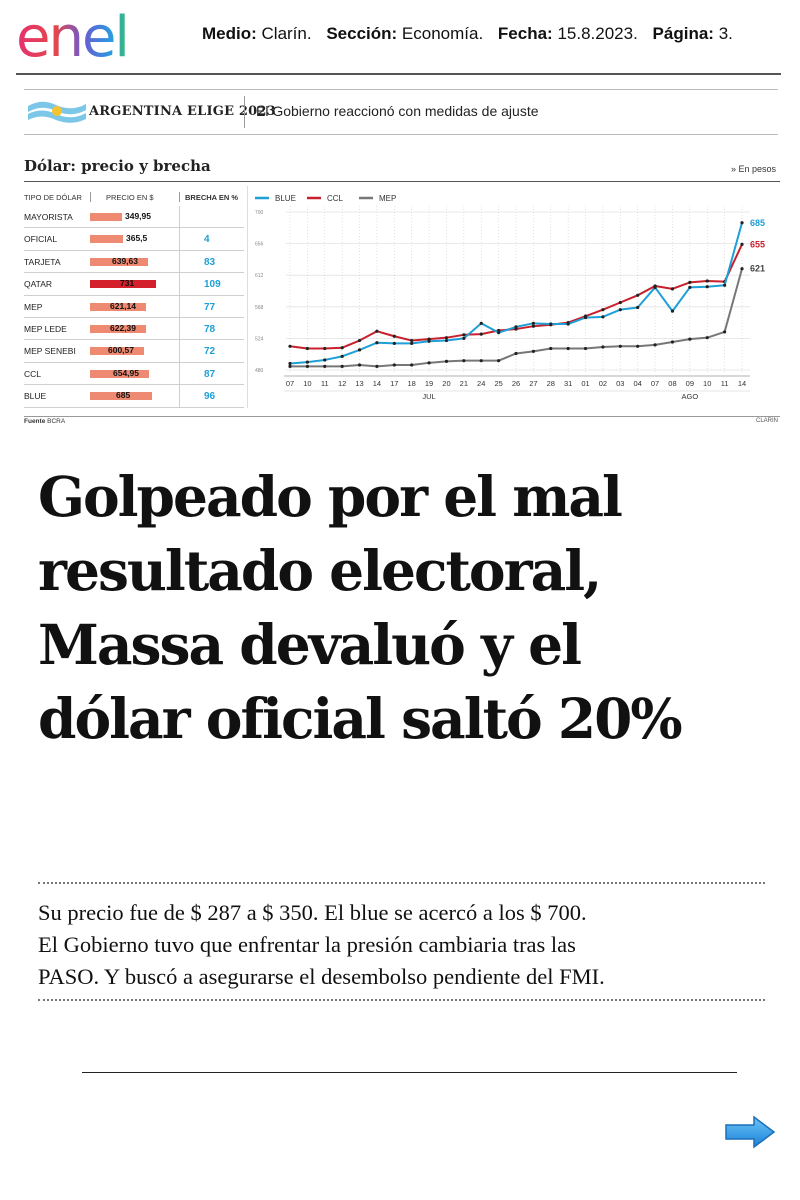 The width and height of the screenshot is (800, 1200). Describe the element at coordinates (134, 306) in the screenshot. I see `price-row: MEP 621,14 77` at that location.